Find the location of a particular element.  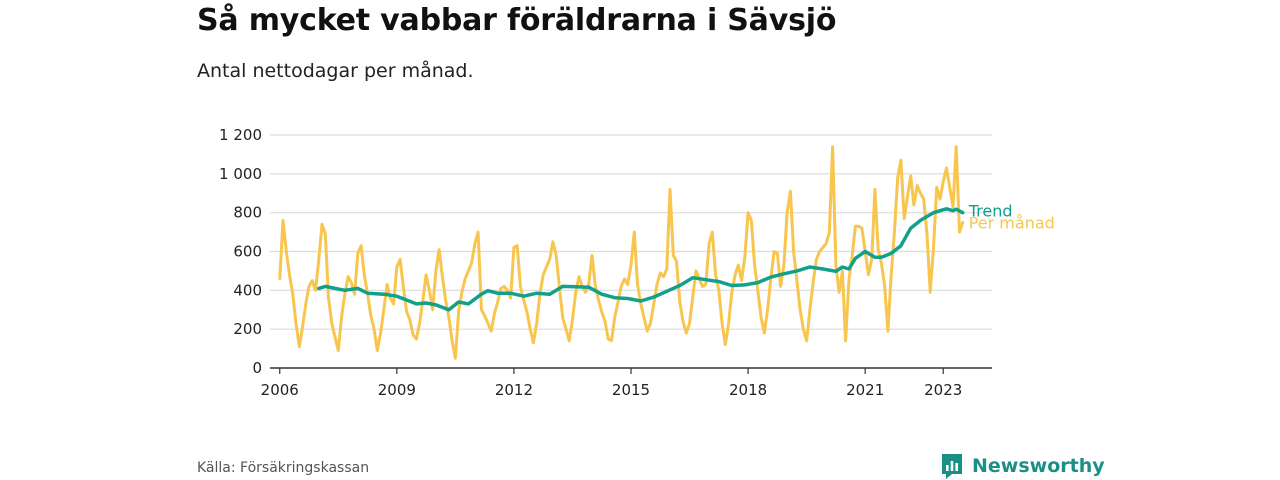

brand-name: Newsworthy is located at coordinates (1038, 466).